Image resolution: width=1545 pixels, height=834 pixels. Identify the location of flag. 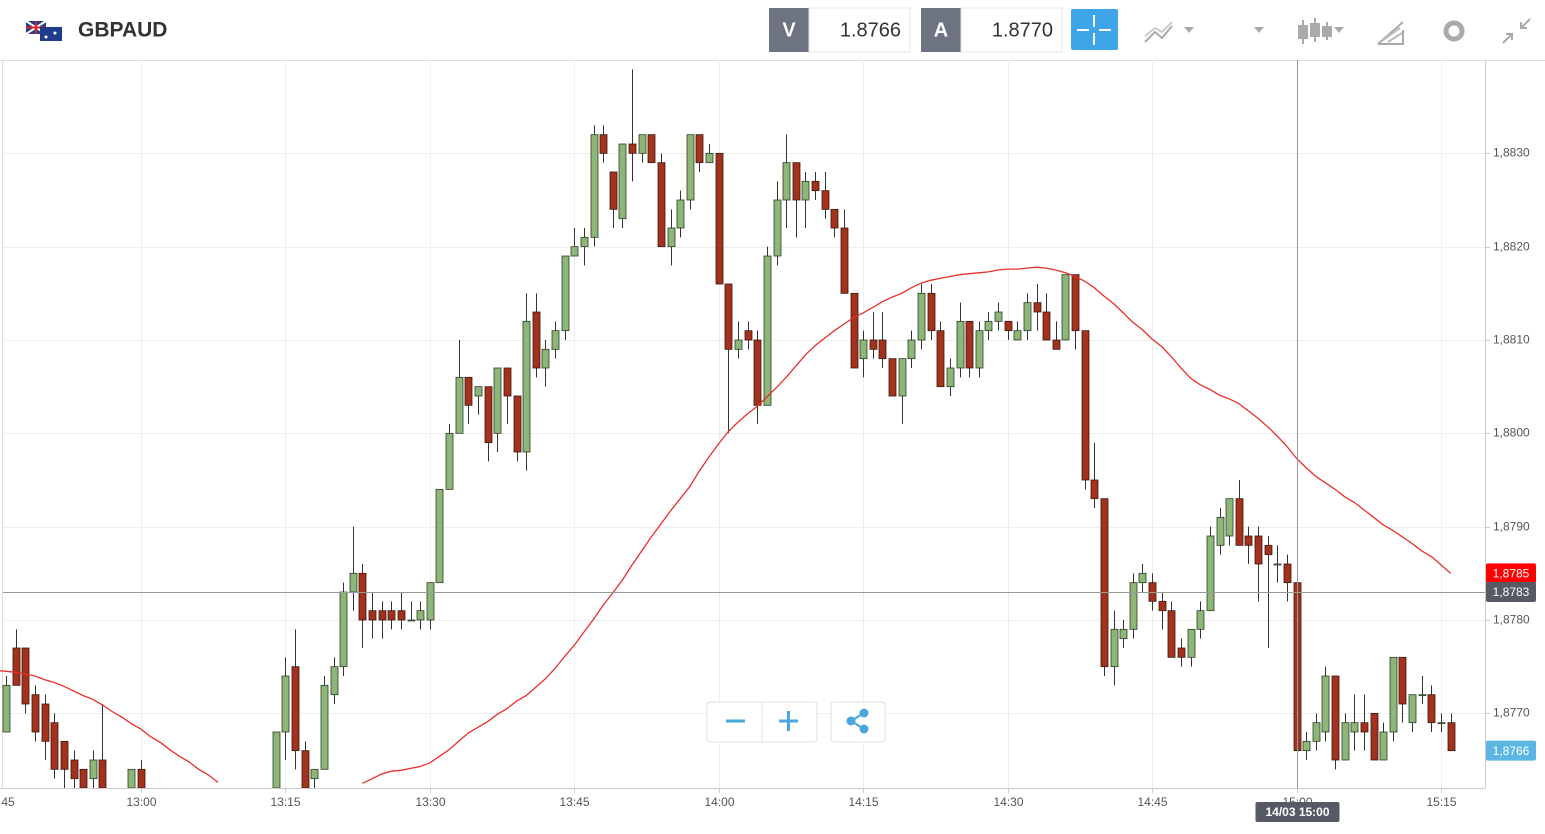
(43, 30).